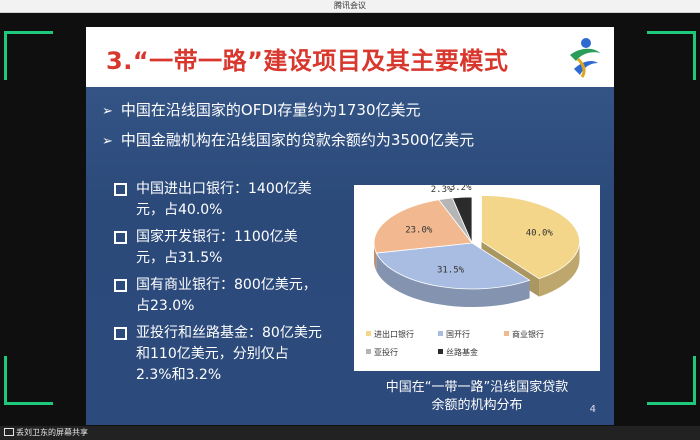 Image resolution: width=700 pixels, height=440 pixels. Describe the element at coordinates (307, 61) in the screenshot. I see `slide-title: 3.“一带一路”建设项目及其主要模式` at that location.